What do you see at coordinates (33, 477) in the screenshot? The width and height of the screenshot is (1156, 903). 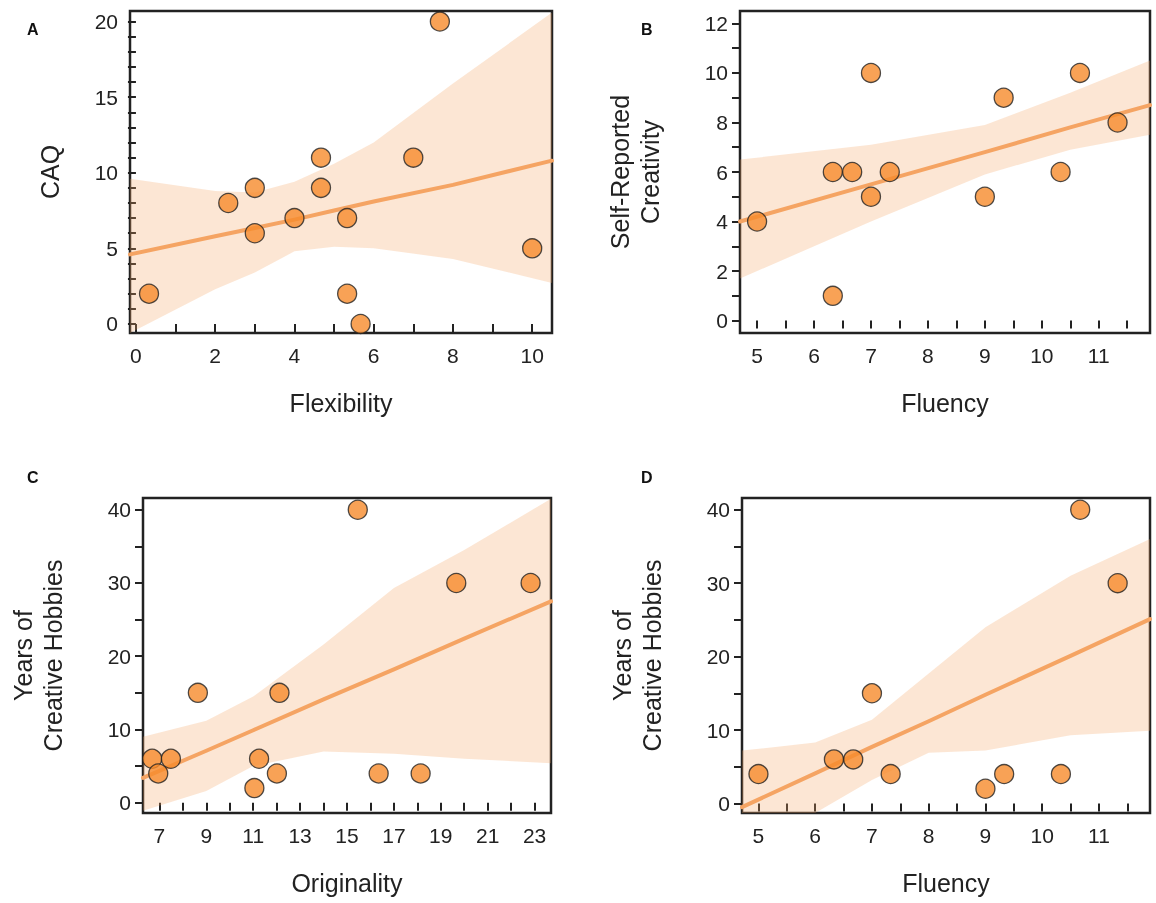 I see `chart-title: C` at bounding box center [33, 477].